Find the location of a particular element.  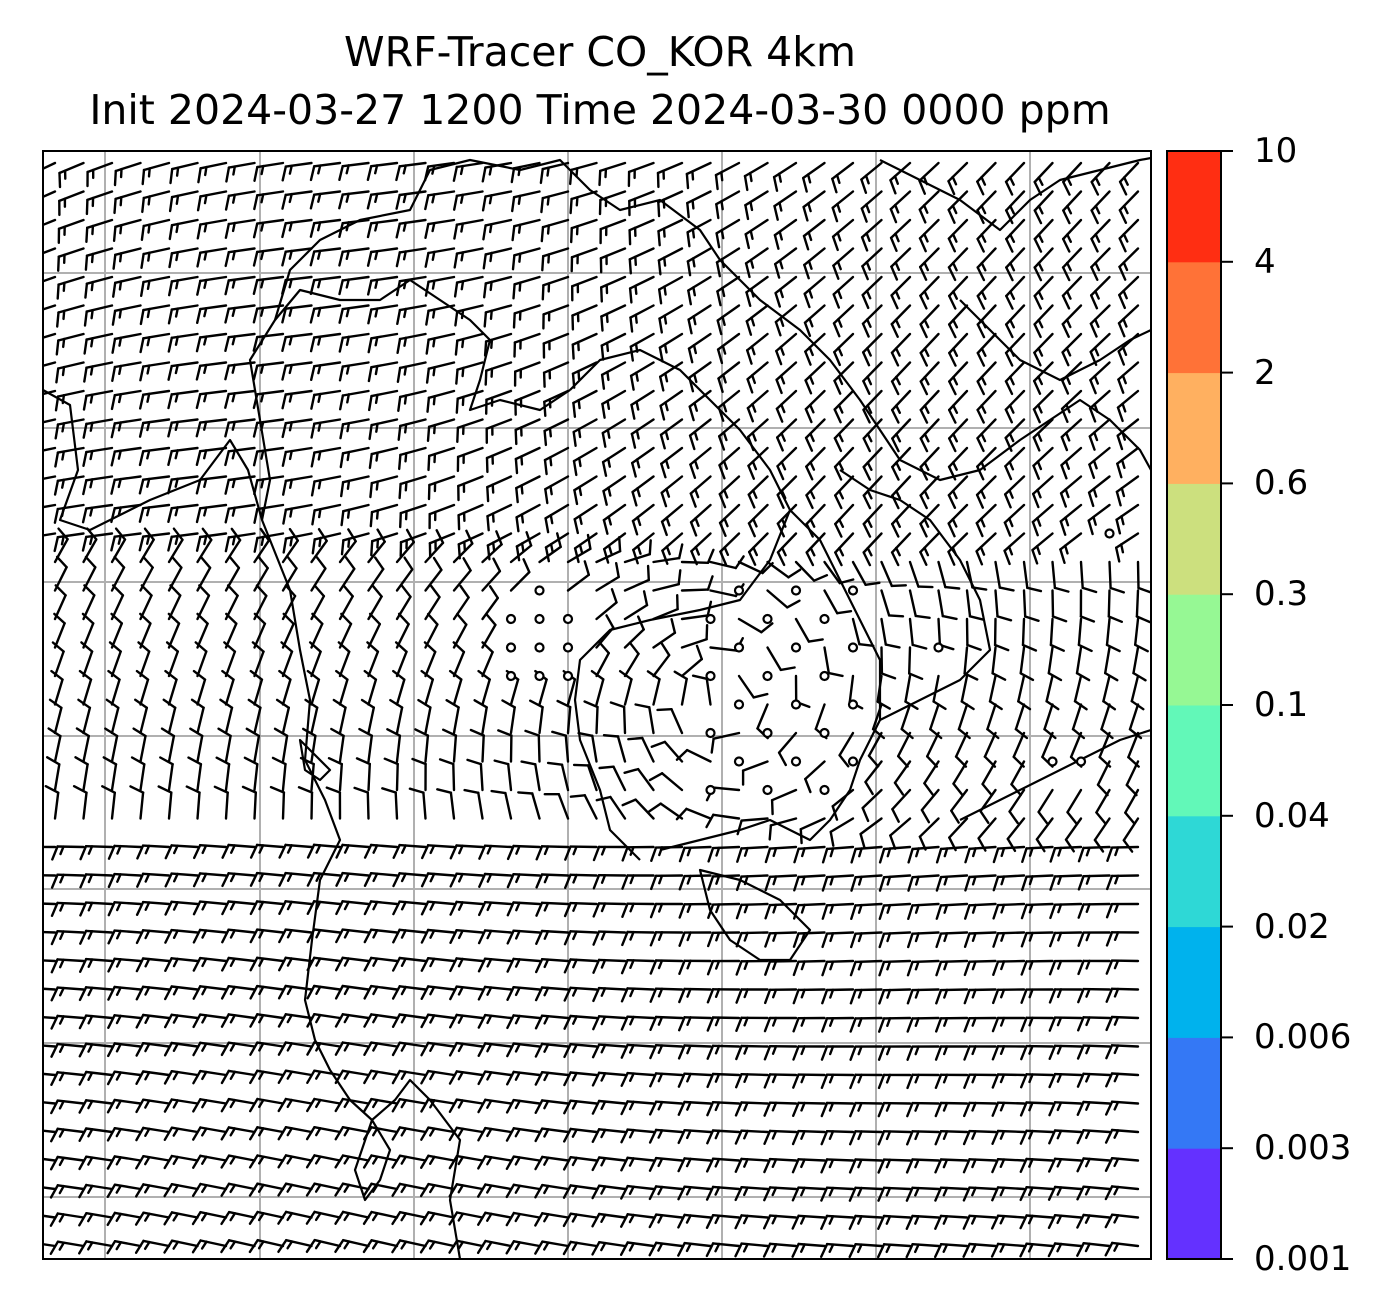

colorbar-ticks is located at coordinates (1227, 705).